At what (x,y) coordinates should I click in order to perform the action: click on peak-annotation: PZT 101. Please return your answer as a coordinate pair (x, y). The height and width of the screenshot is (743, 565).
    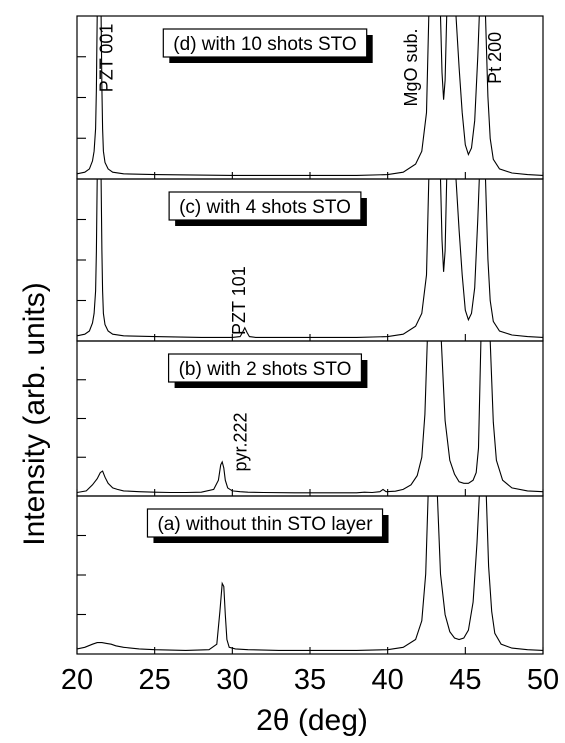
    Looking at the image, I should click on (239, 300).